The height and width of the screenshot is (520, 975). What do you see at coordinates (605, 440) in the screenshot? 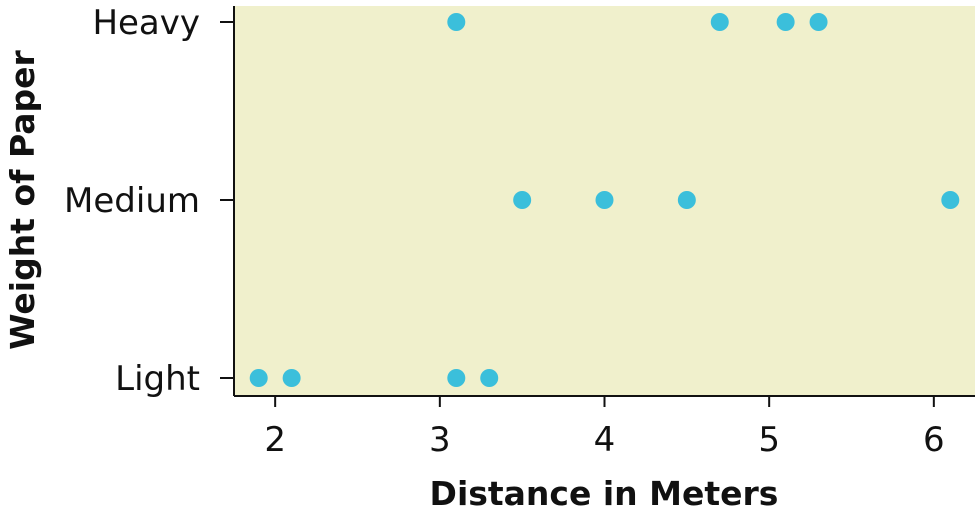
I see `x-tick-label: 4` at bounding box center [605, 440].